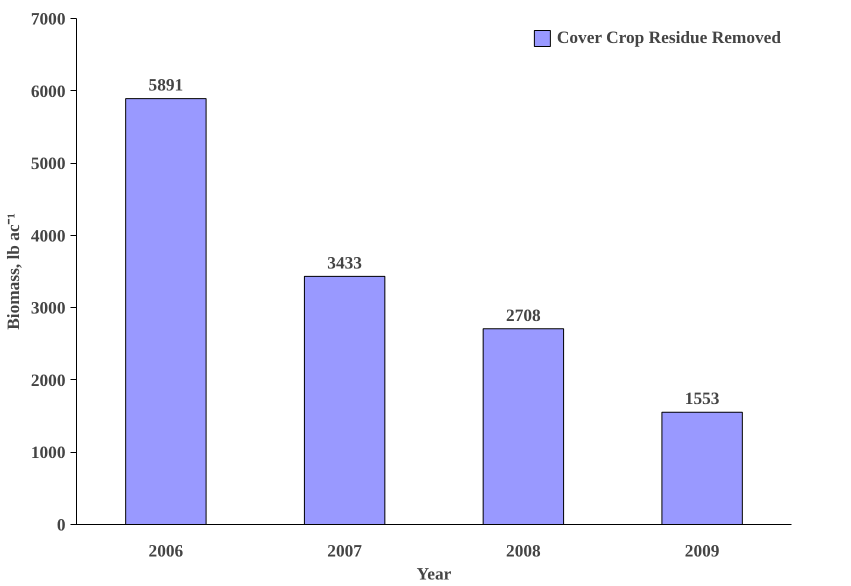 This screenshot has height=586, width=851. I want to click on y-tick-label: 7000, so click(48, 19).